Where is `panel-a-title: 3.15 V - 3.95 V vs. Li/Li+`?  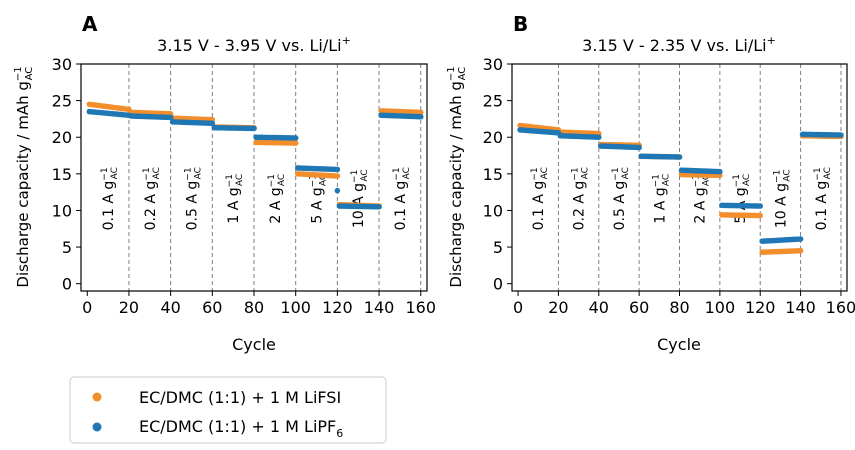
panel-a-title: 3.15 V - 3.95 V vs. Li/Li+ is located at coordinates (254, 44).